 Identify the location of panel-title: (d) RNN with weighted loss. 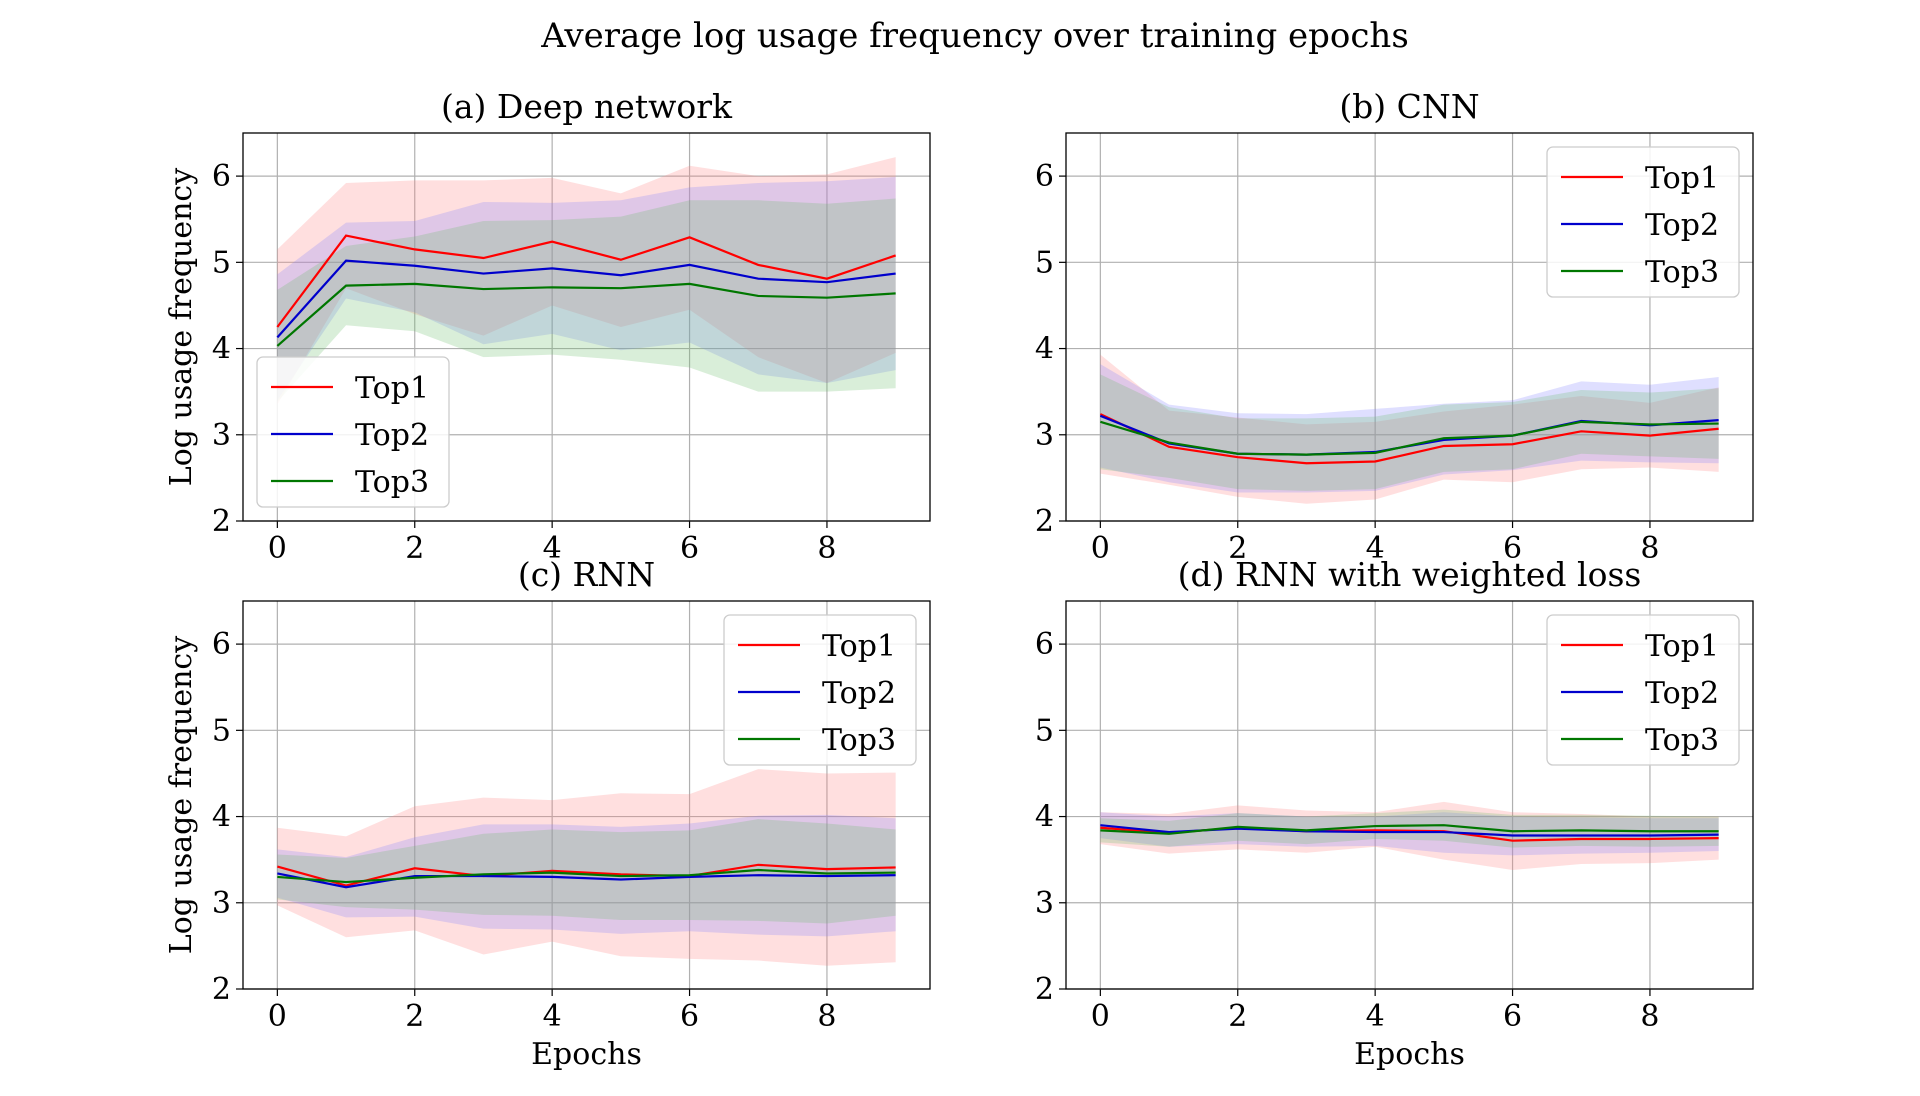
(1410, 574).